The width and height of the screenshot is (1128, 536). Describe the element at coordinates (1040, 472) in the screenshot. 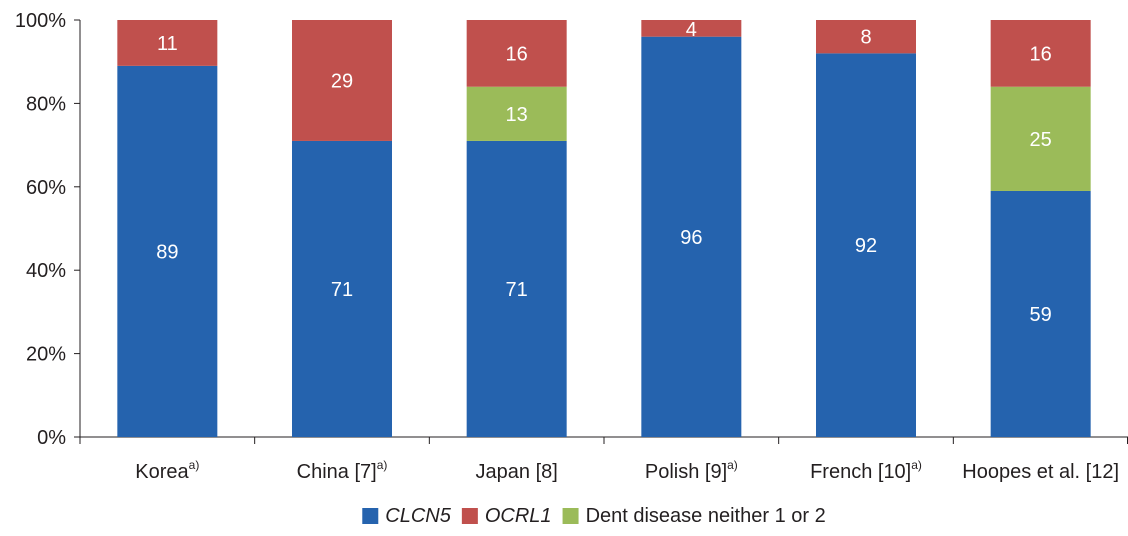

I see `x-category-label: Hoopes et al. [12]` at that location.